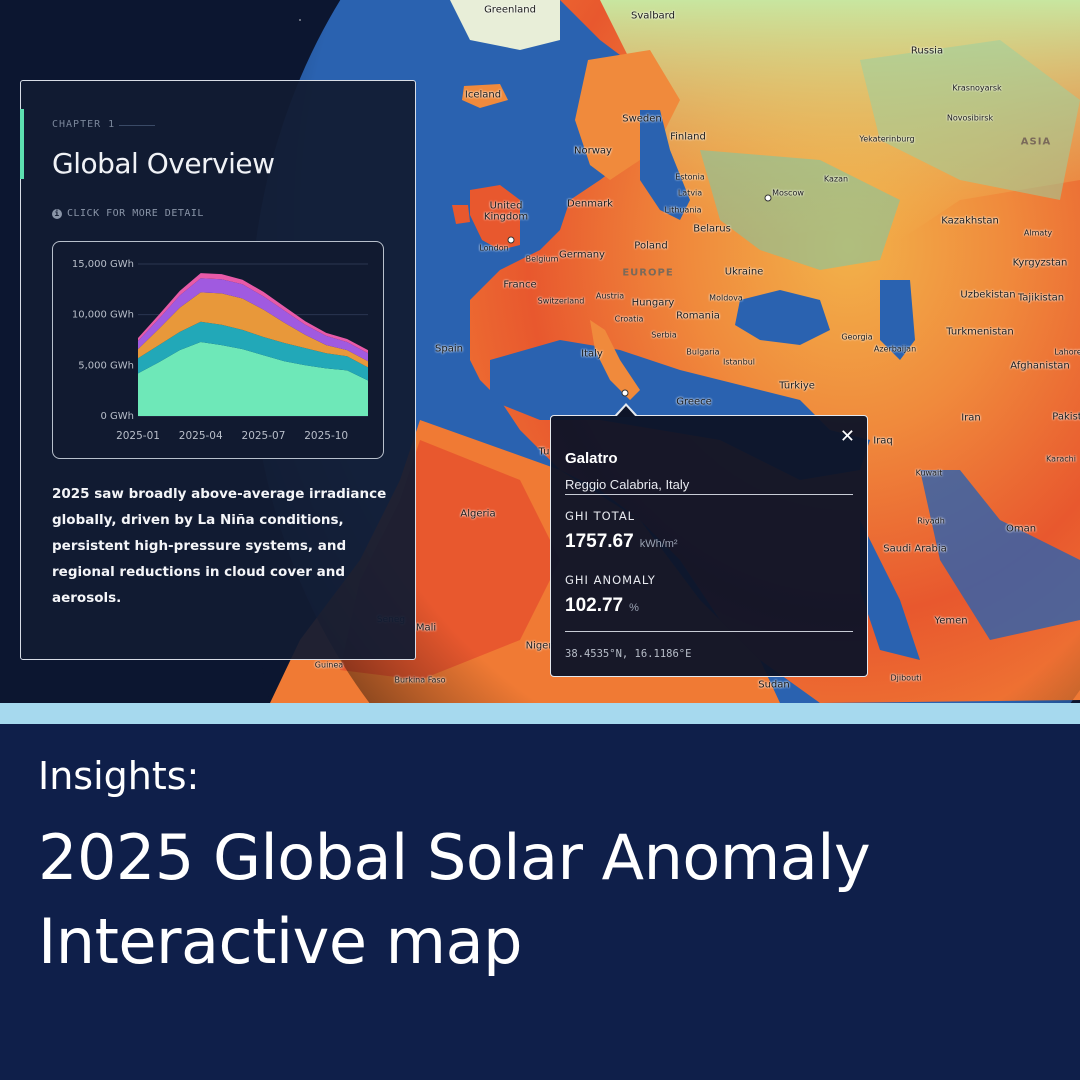 The width and height of the screenshot is (1080, 1080). Describe the element at coordinates (788, 193) in the screenshot. I see `place-label: Moscow` at that location.